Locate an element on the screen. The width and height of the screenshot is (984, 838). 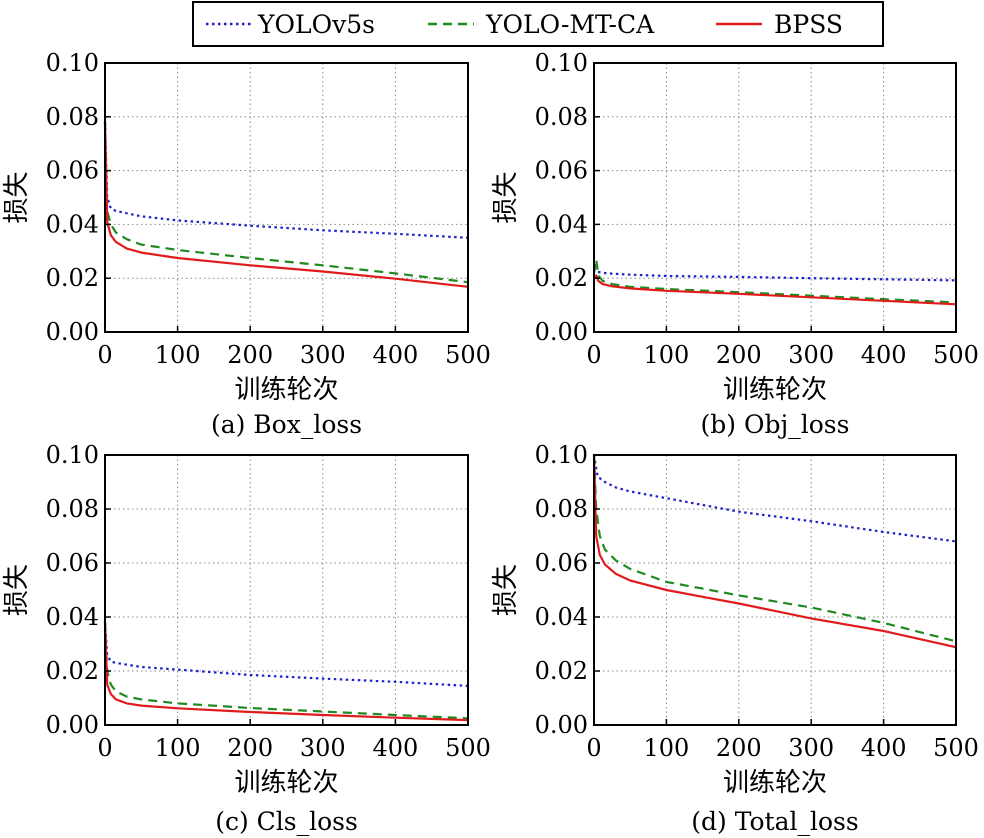
panel-caption: (b) Obj_loss is located at coordinates (775, 424).